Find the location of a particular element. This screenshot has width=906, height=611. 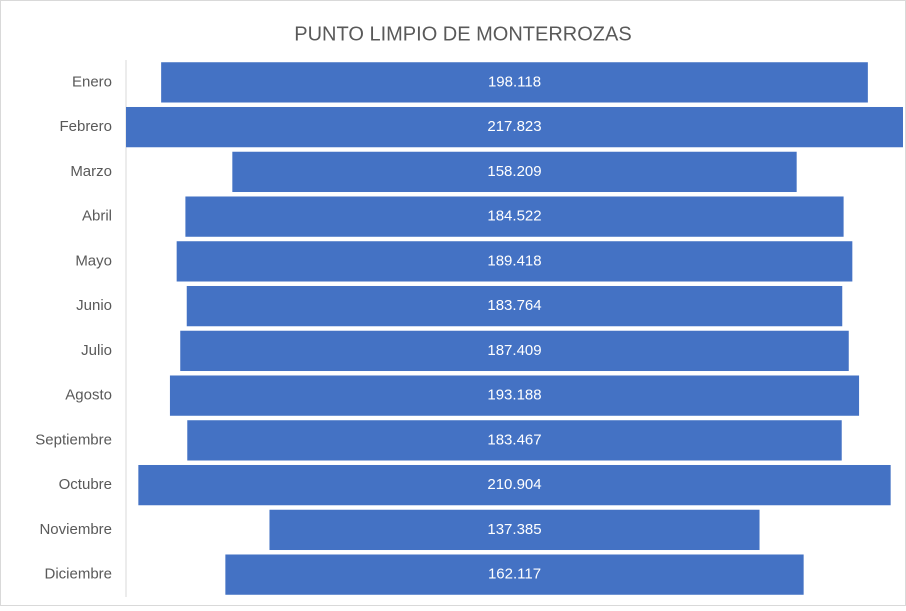

y-tick-label: Abril is located at coordinates (97, 216).